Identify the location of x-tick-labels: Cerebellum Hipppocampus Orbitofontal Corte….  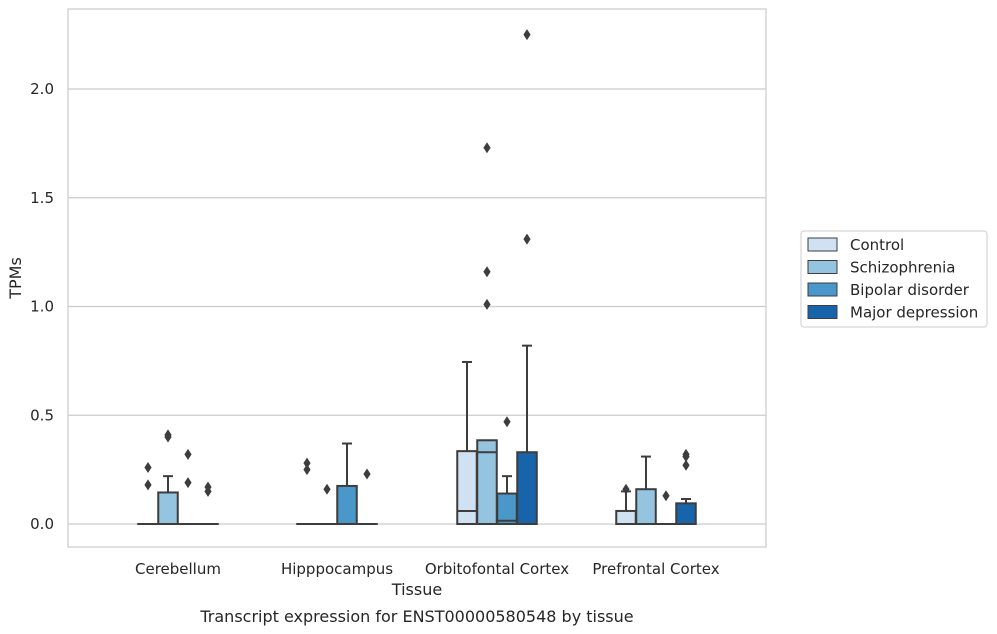
(427, 569).